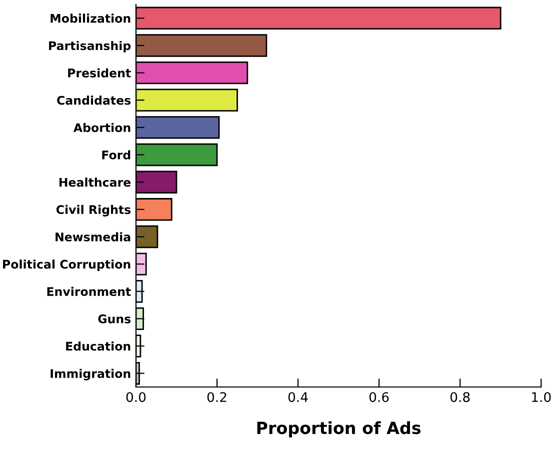  I want to click on y-tick-label: Environment, so click(89, 291).